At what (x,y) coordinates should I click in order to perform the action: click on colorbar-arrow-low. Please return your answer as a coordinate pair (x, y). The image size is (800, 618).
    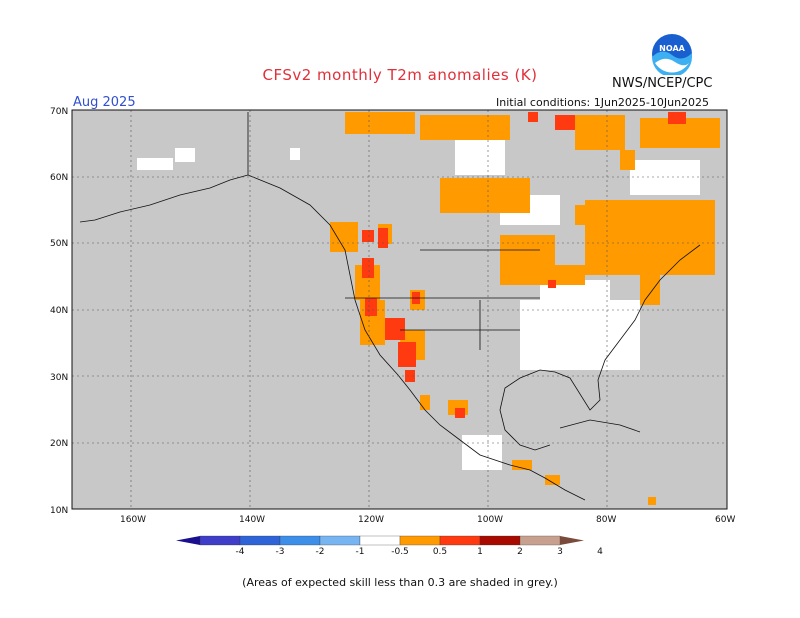
    Looking at the image, I should click on (188, 540).